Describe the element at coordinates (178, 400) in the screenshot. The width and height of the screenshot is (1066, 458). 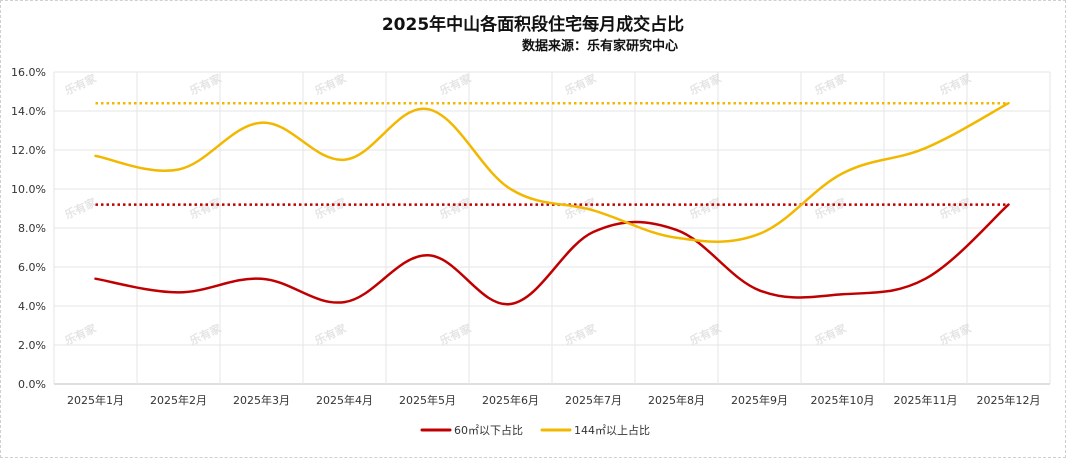
I see `x-tick-label: 2025年2月` at that location.